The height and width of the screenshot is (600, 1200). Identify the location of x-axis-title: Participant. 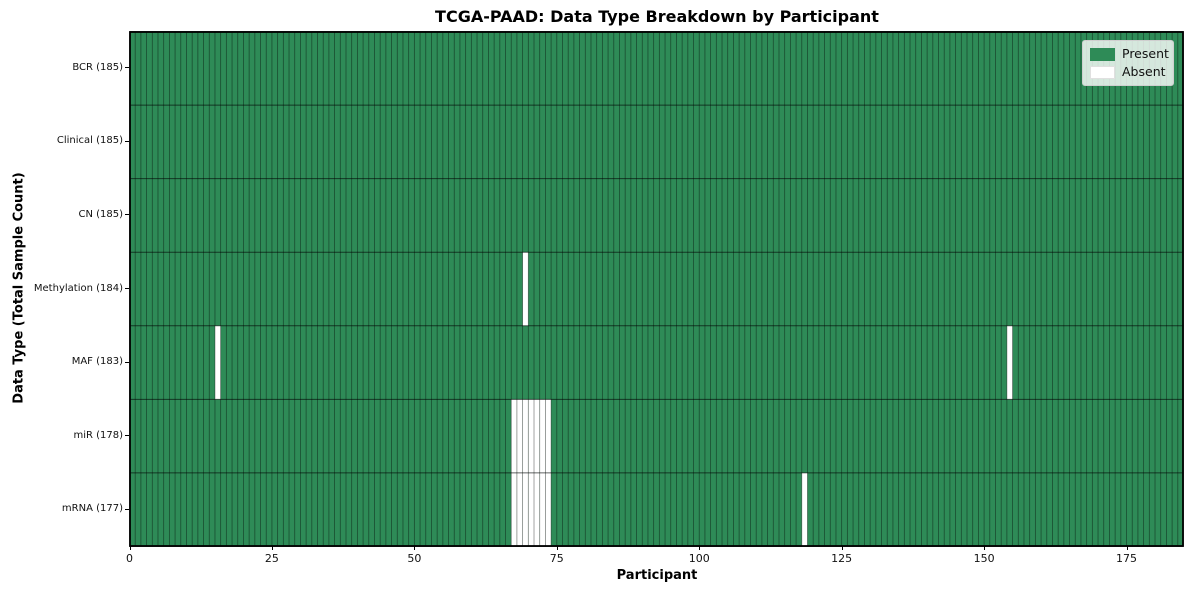
(657, 575).